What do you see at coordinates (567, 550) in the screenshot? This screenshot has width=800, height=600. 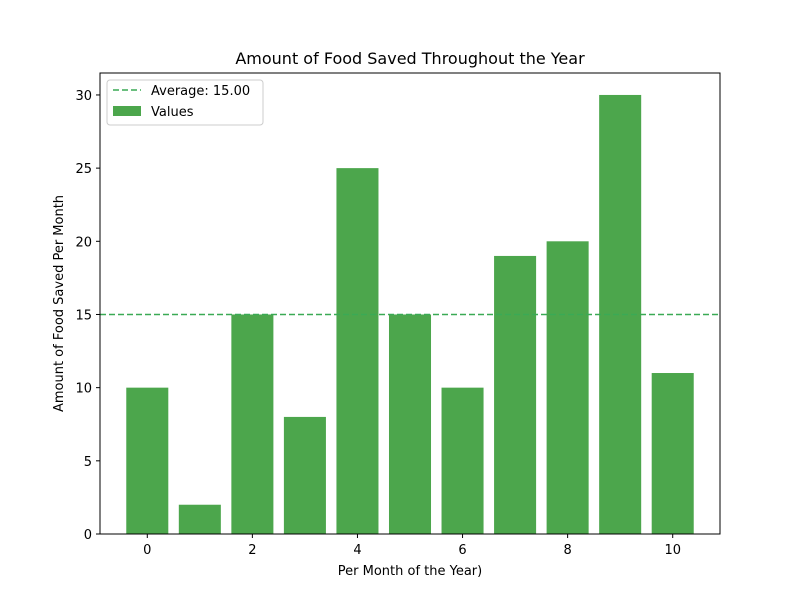 I see `x-tick-label: 8` at bounding box center [567, 550].